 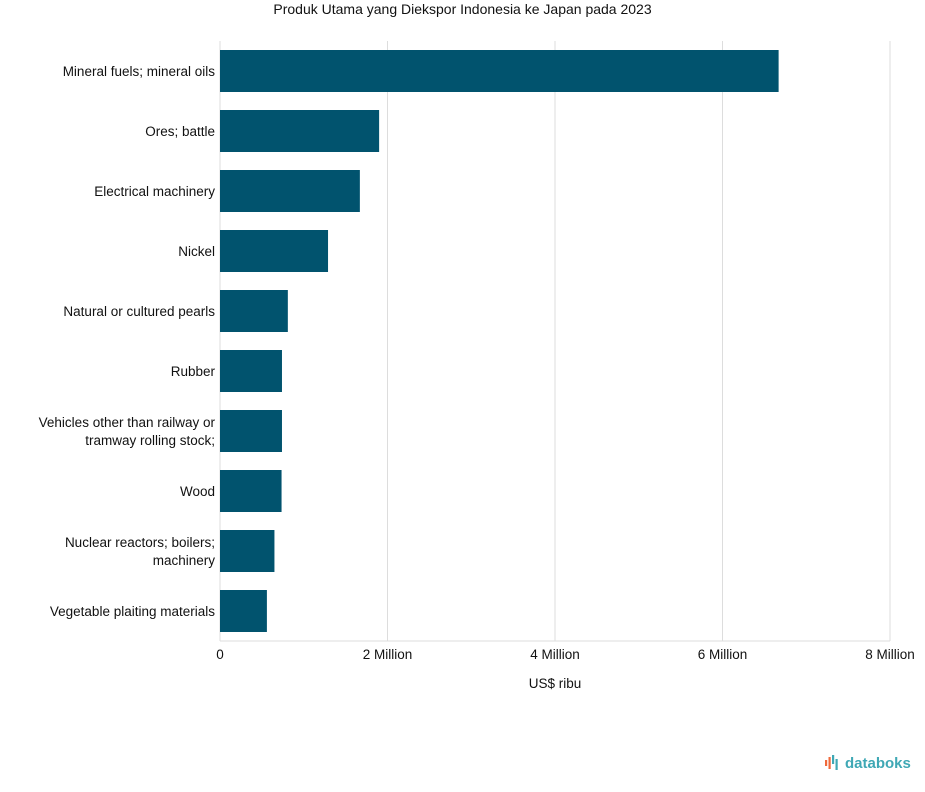 What do you see at coordinates (132, 611) in the screenshot?
I see `category-label: Vegetable plaiting materials` at bounding box center [132, 611].